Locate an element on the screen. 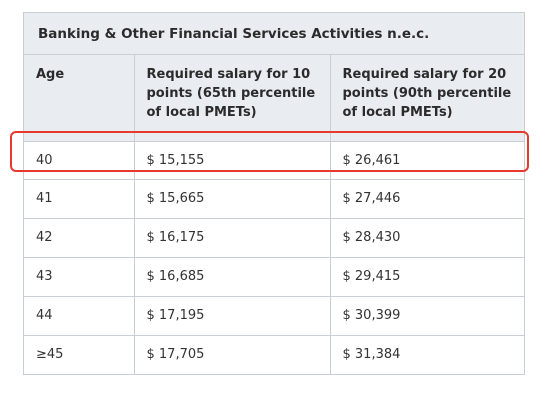  table-row: 41 $ 15,665 $ 27,446 is located at coordinates (274, 199).